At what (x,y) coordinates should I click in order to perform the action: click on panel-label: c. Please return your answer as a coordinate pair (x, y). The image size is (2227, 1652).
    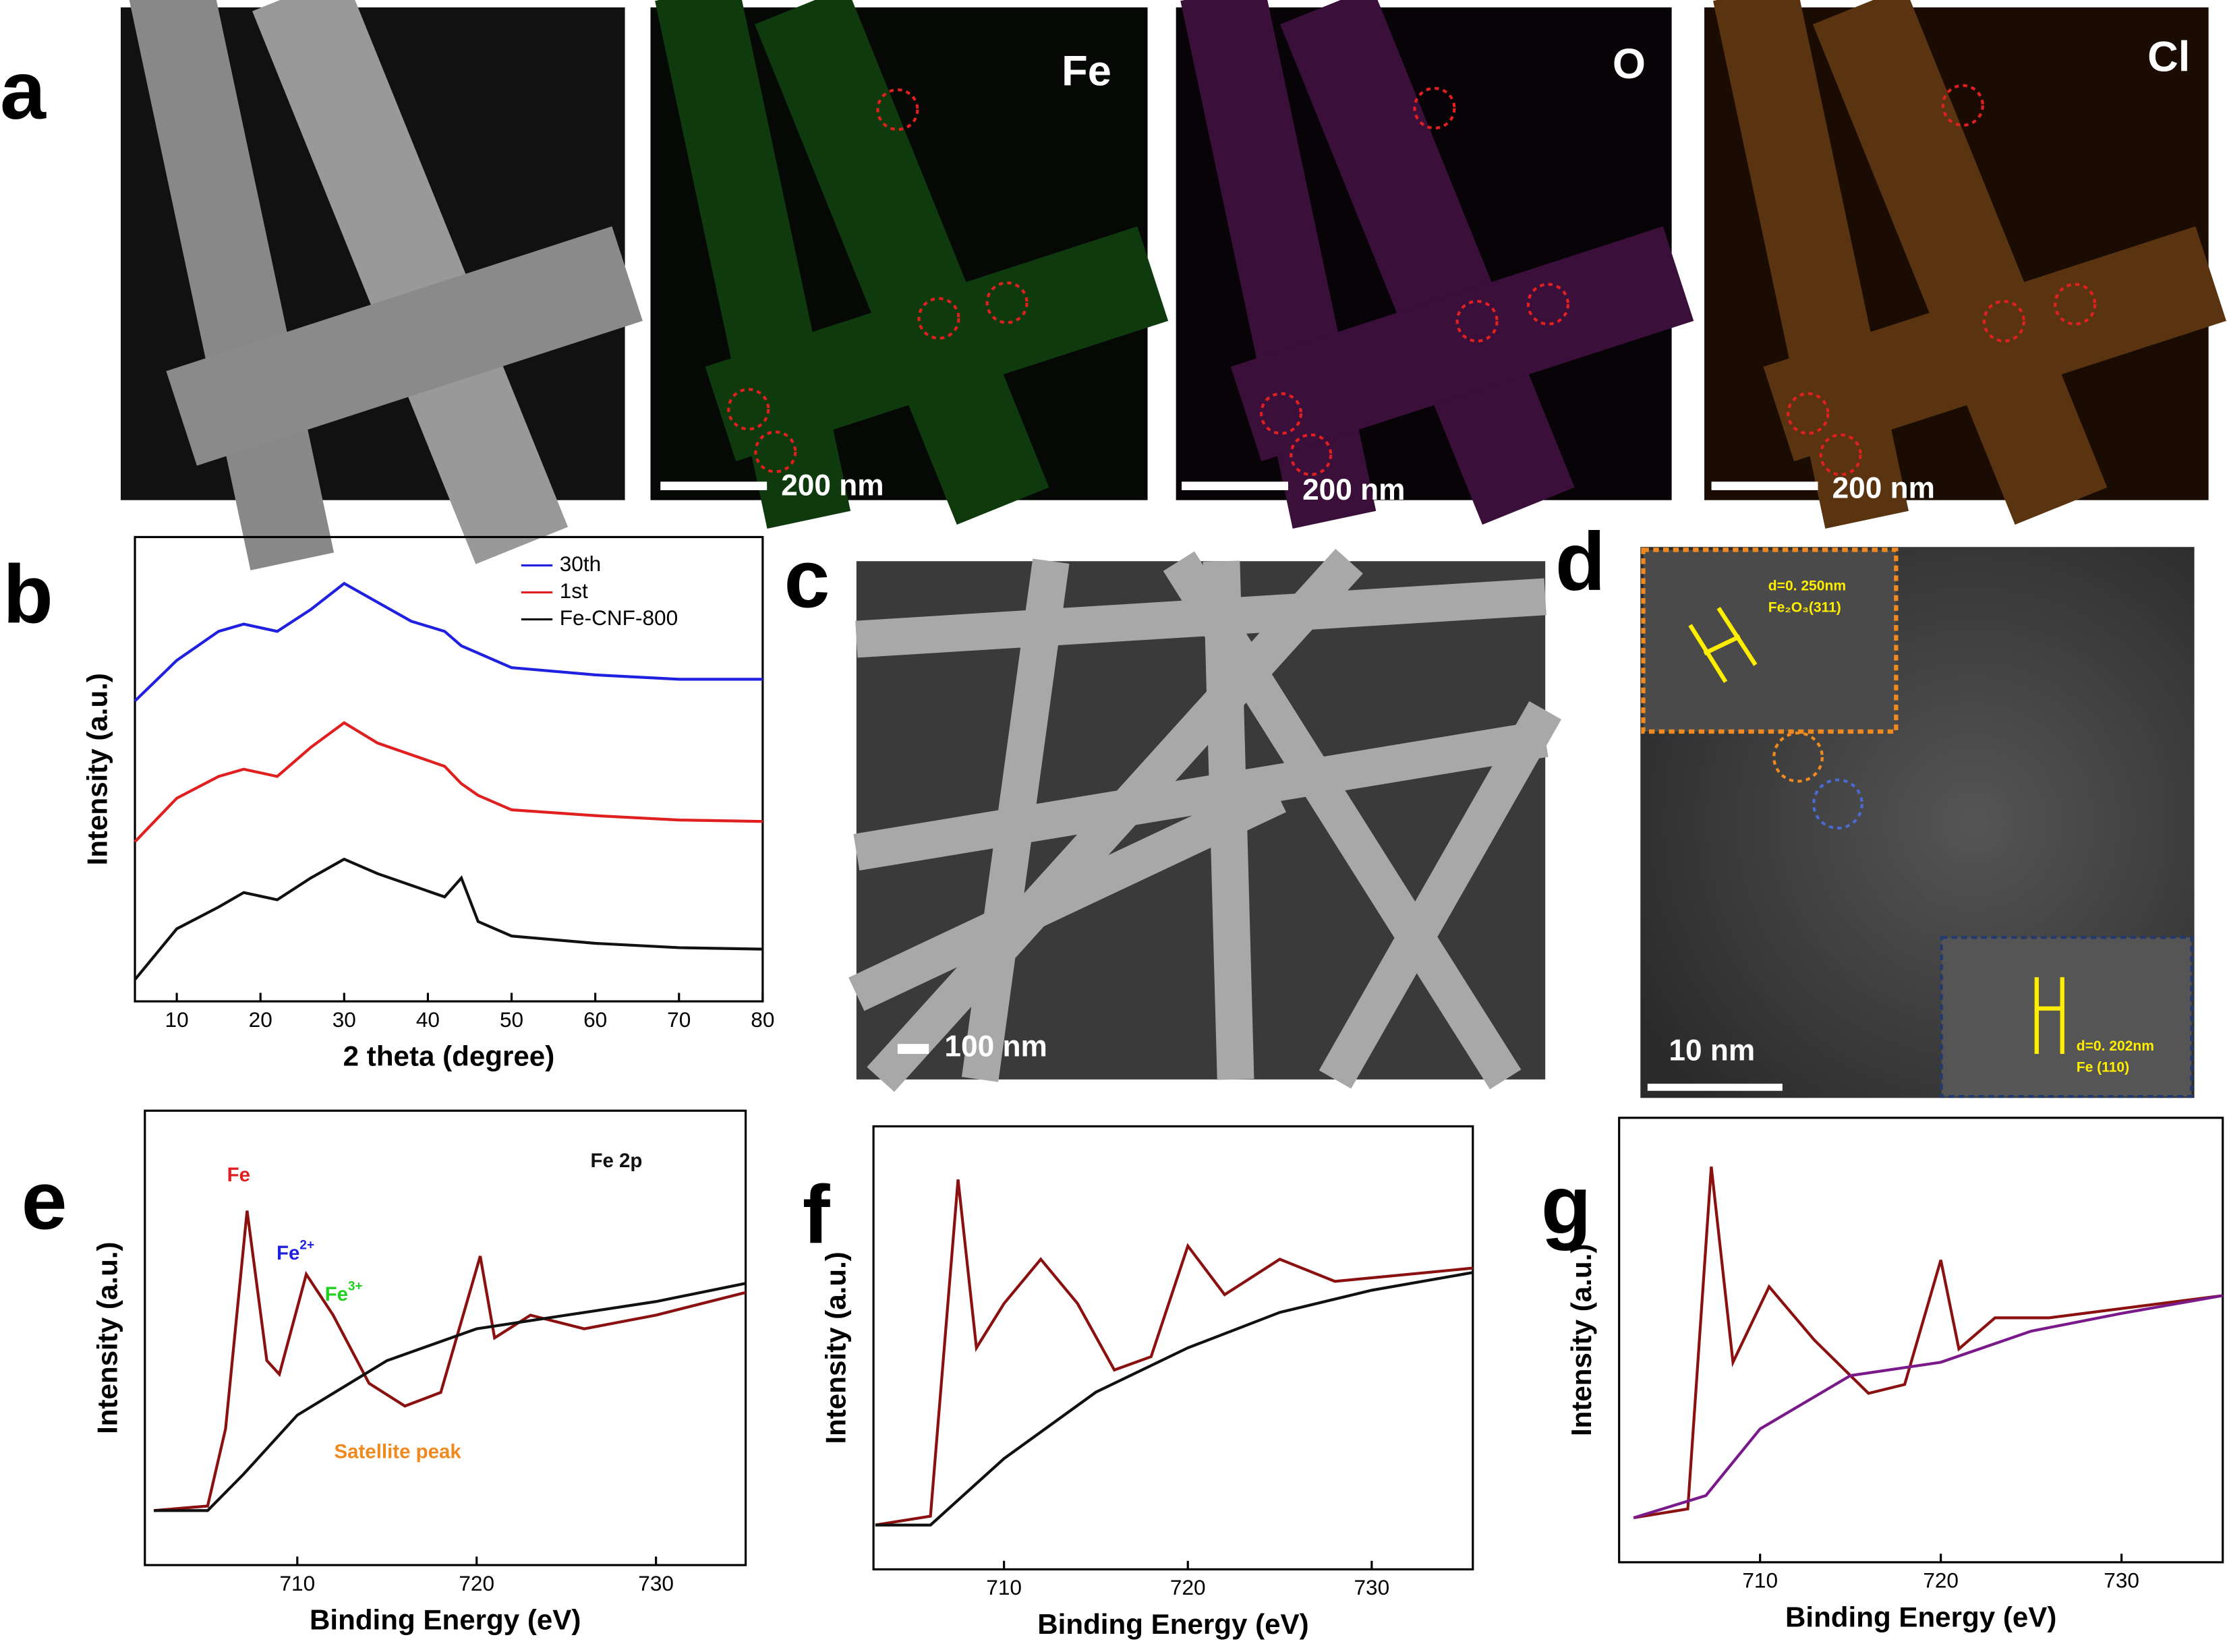
    Looking at the image, I should click on (807, 578).